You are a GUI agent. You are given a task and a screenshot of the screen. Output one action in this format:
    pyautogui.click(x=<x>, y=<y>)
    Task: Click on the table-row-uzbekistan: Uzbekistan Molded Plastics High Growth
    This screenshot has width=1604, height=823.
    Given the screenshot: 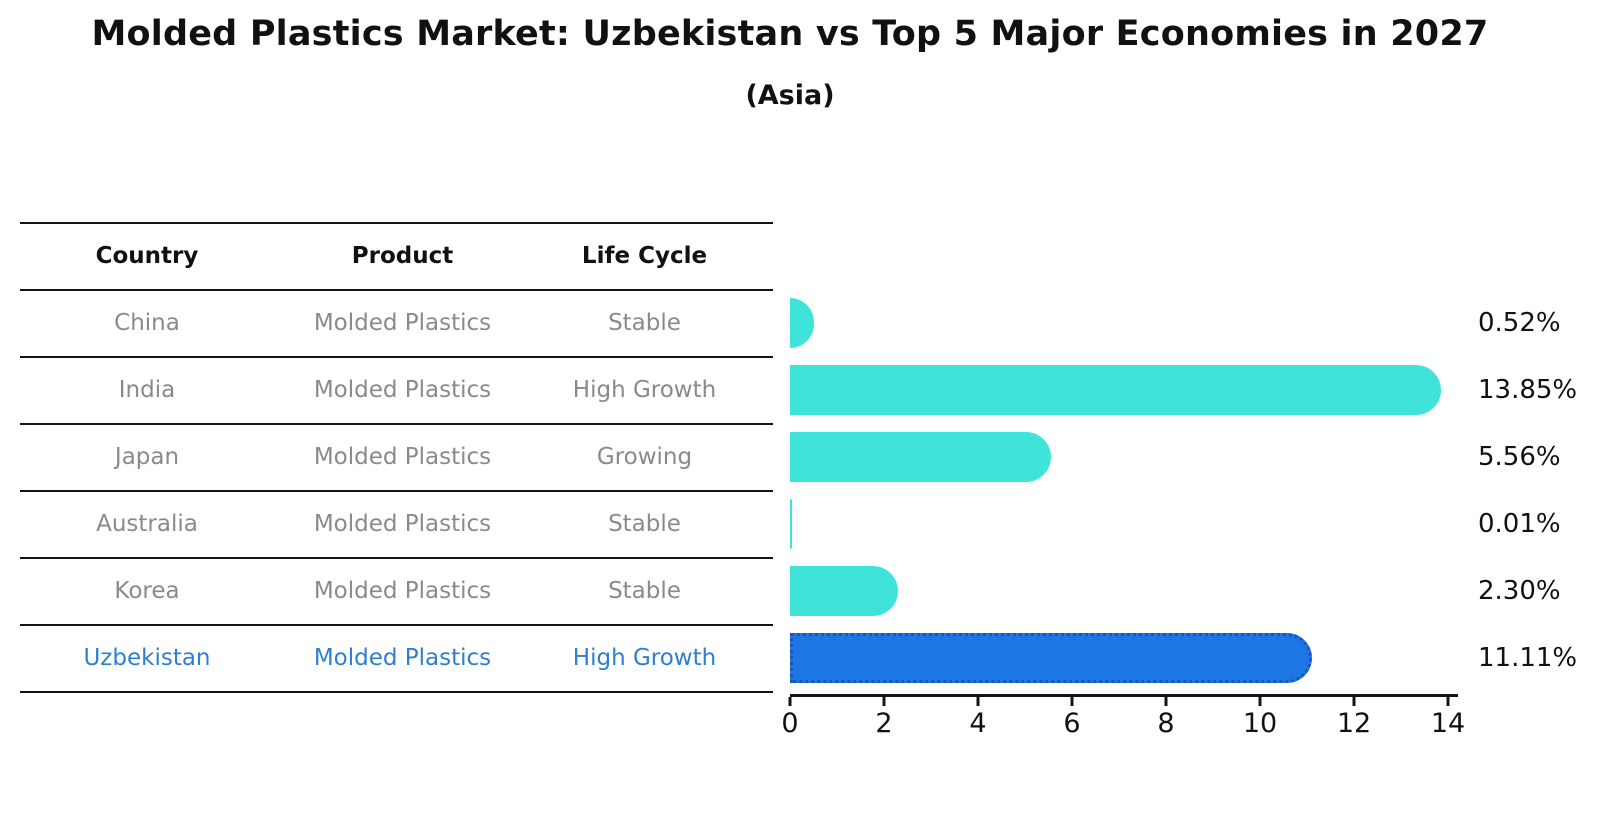 What is the action you would take?
    pyautogui.click(x=389, y=657)
    